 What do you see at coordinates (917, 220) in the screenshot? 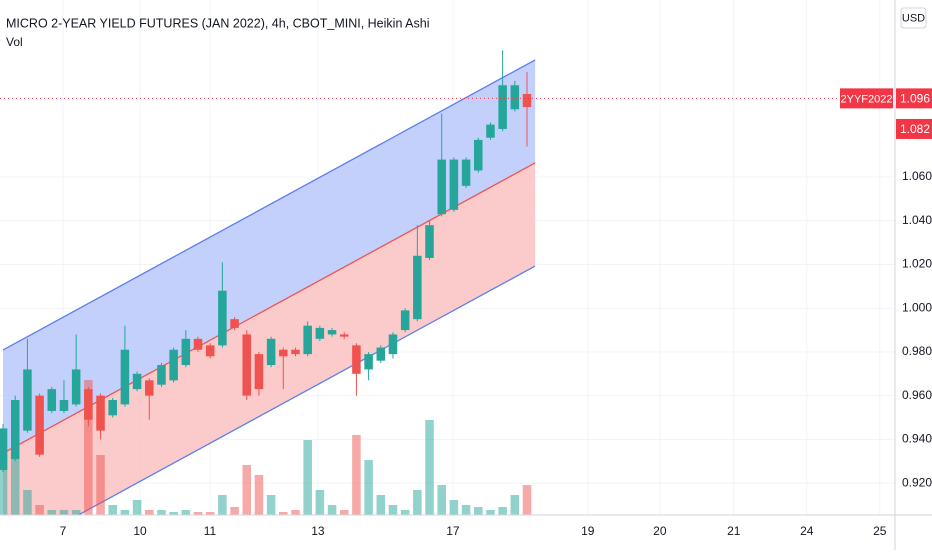
I see `y-tick-label: 1.040` at bounding box center [917, 220].